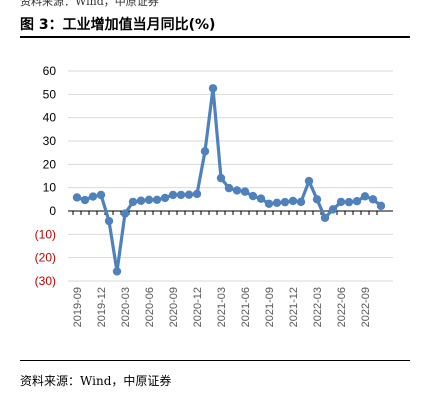 This screenshot has width=423, height=404. Describe the element at coordinates (50, 188) in the screenshot. I see `y-tick-label: 10` at that location.